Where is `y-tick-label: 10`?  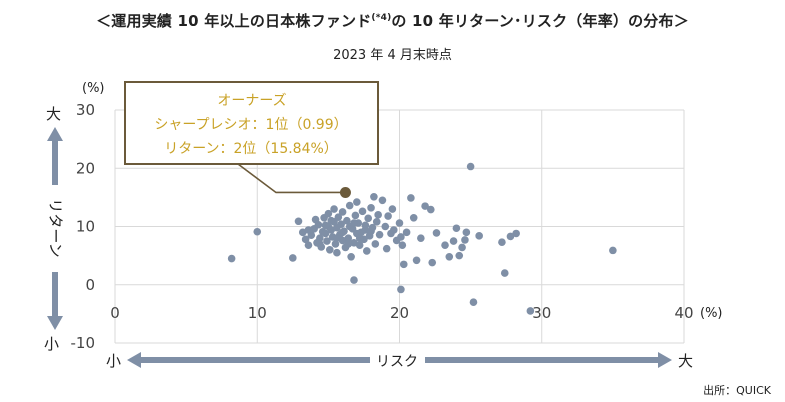
y-tick-label: 10 is located at coordinates (85, 227).